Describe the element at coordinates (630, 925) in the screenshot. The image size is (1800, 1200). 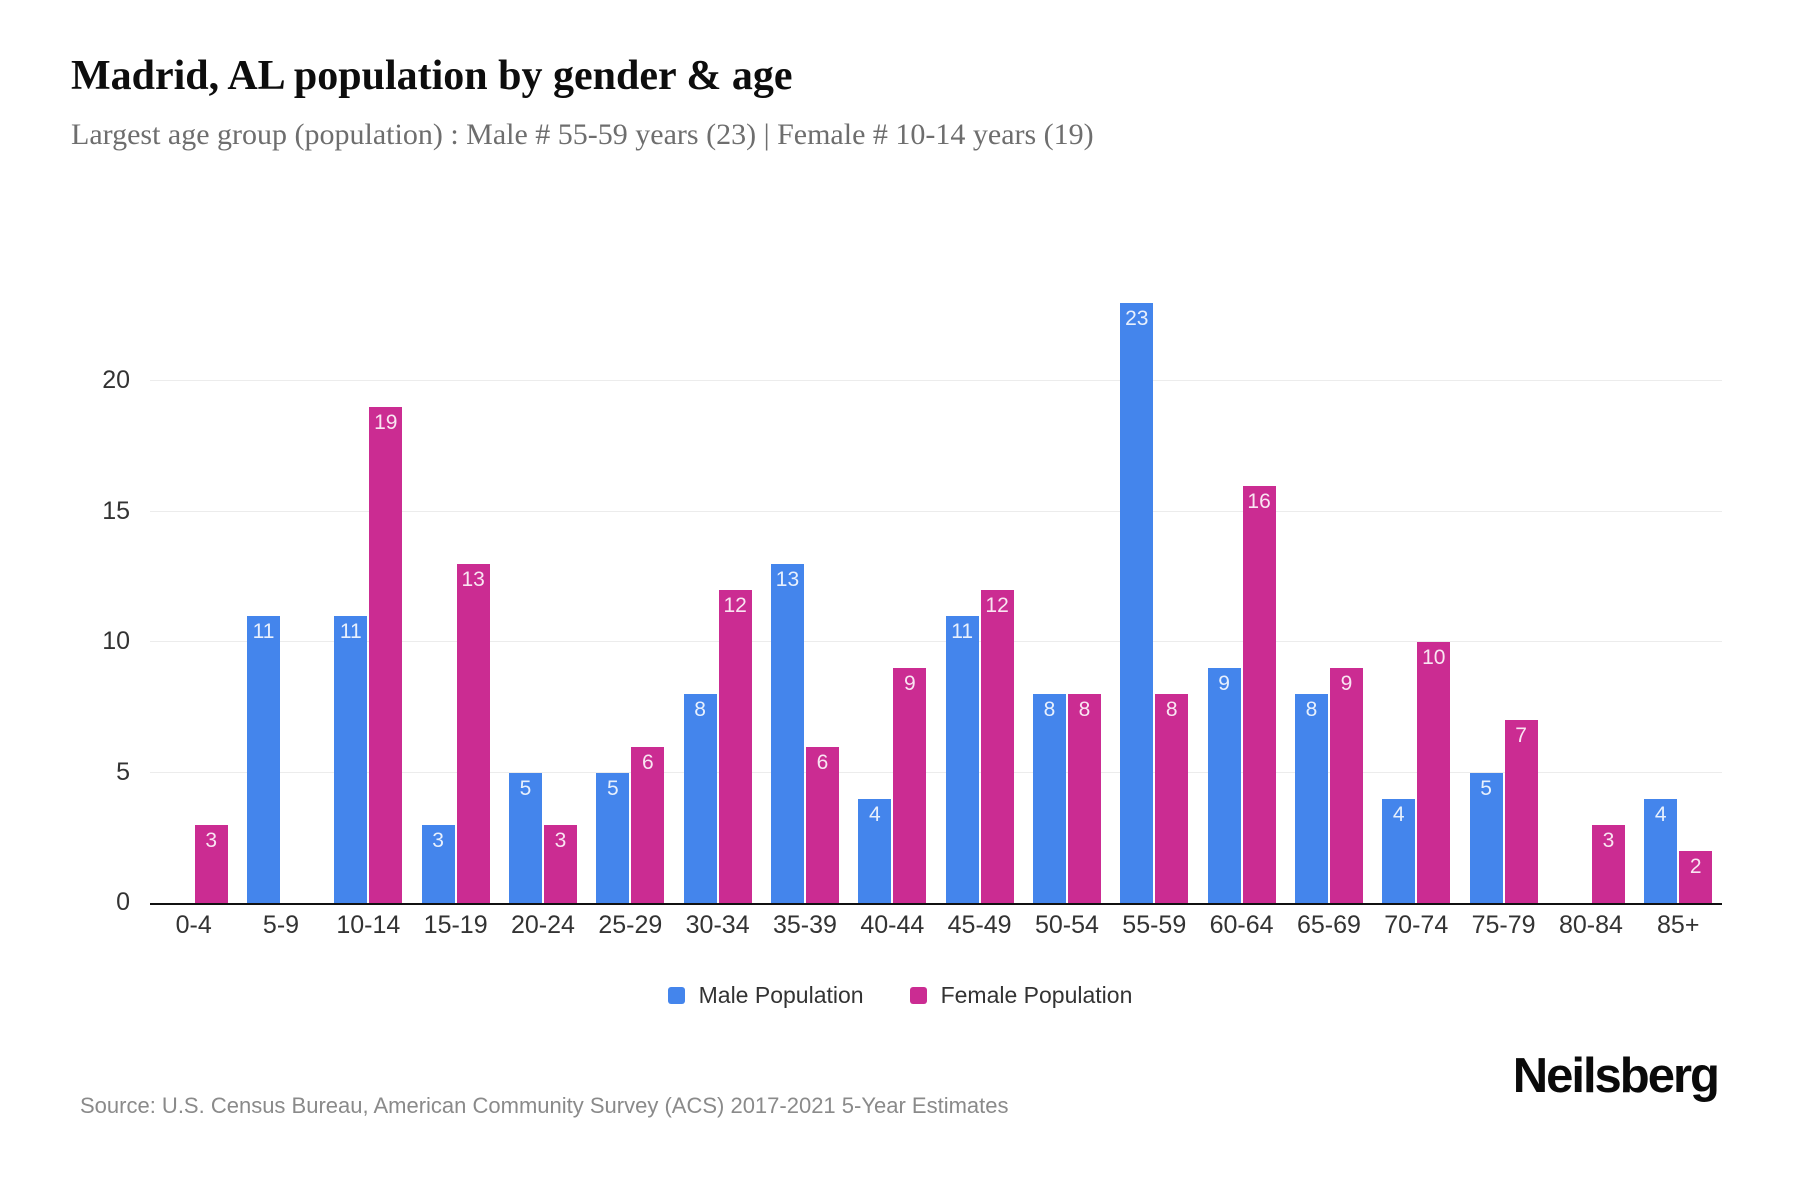
I see `x-axis-tick-label-25-29: 25-29` at that location.